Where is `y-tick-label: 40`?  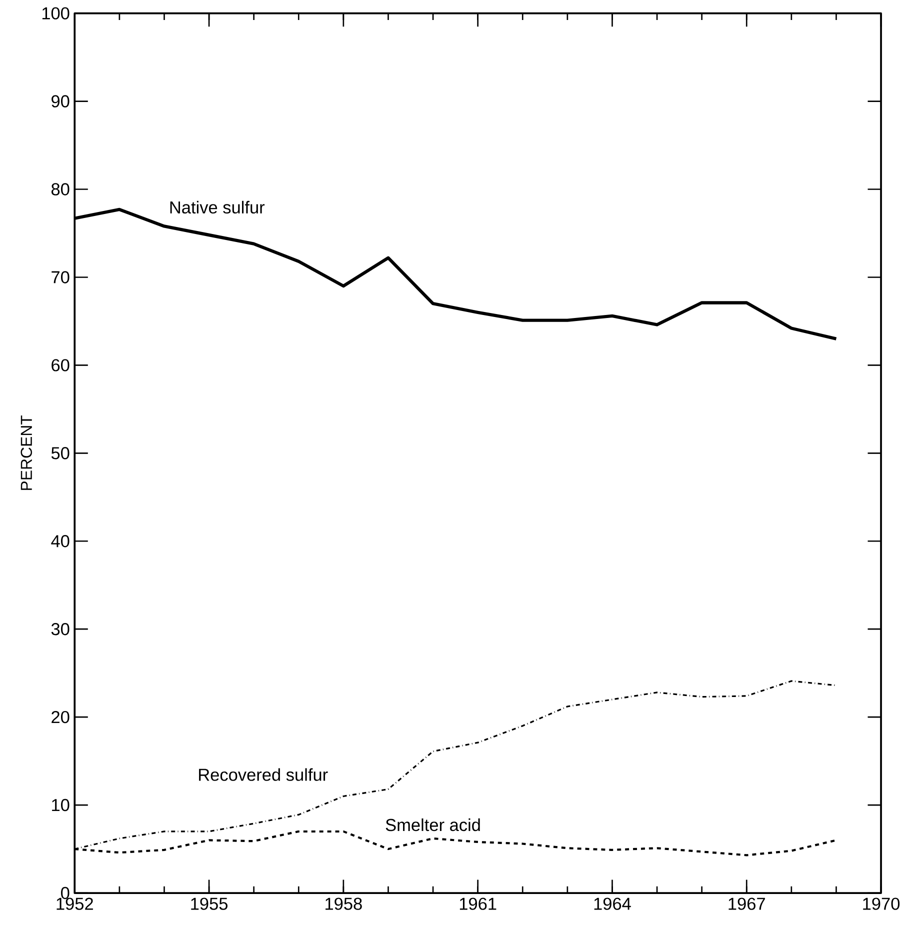
y-tick-label: 40 is located at coordinates (60, 541).